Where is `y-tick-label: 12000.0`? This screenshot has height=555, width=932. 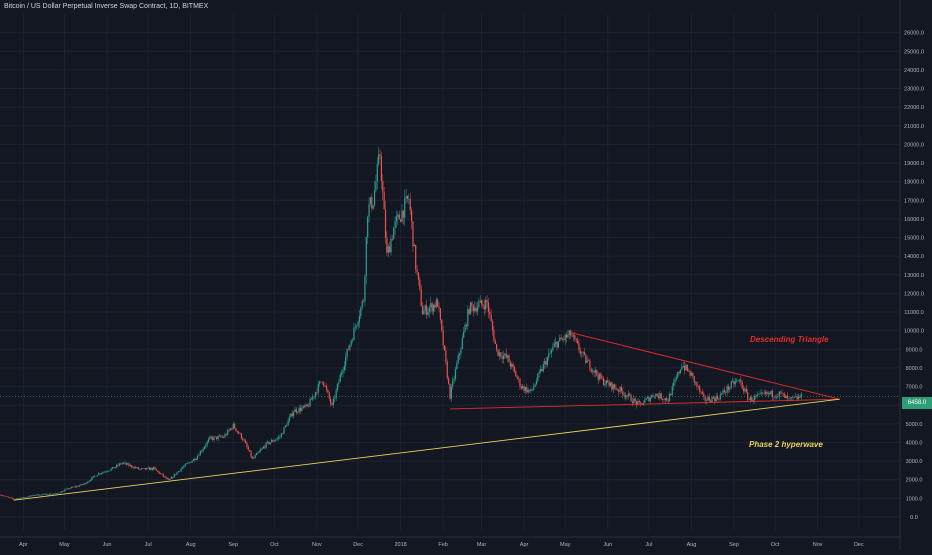 y-tick-label: 12000.0 is located at coordinates (914, 294).